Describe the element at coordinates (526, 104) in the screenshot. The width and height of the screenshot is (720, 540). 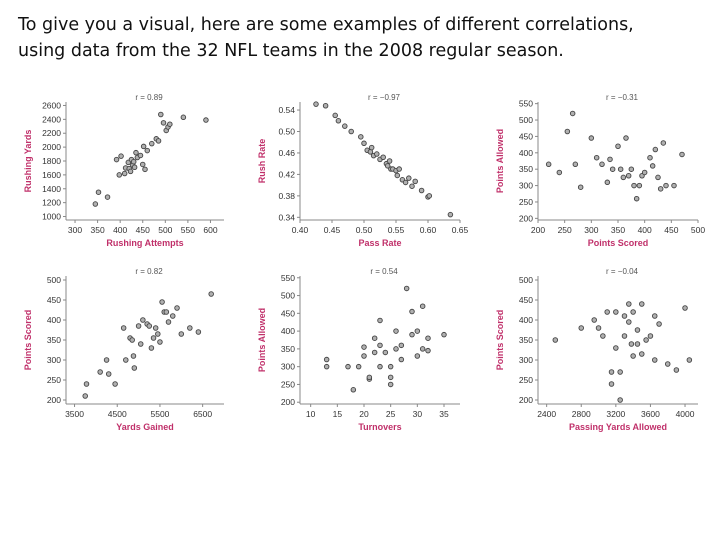
I see `y-tick-label: 550` at that location.